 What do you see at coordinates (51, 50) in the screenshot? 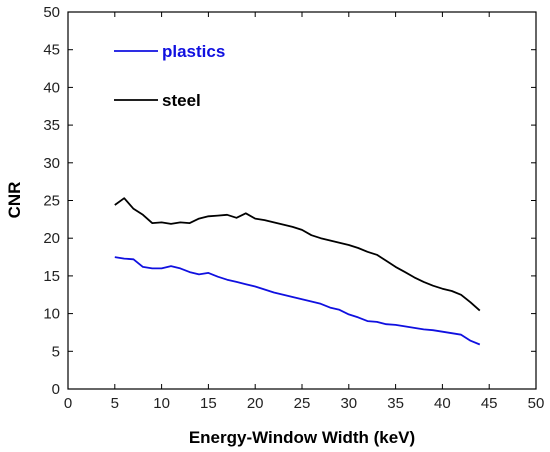
I see `y-tick-label: 45` at bounding box center [51, 50].